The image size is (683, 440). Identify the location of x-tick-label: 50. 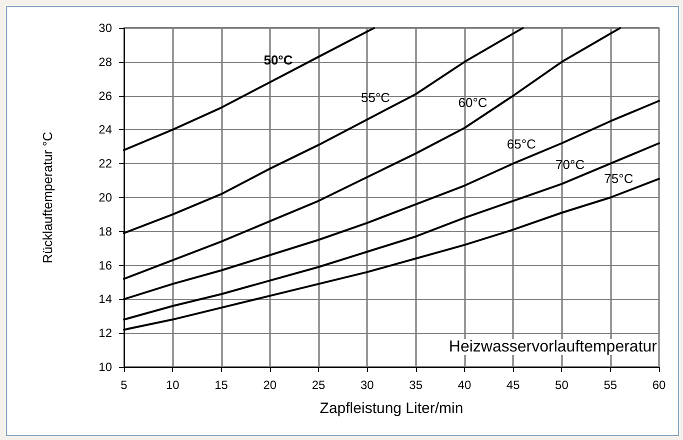
(562, 385).